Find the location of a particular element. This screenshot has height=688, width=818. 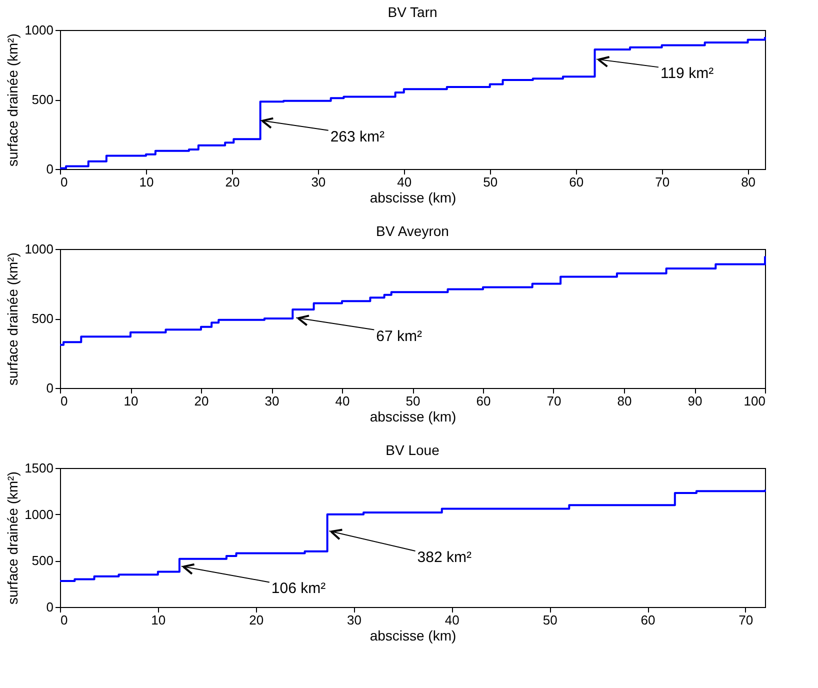

chart-title: BV Aveyron is located at coordinates (412, 231).